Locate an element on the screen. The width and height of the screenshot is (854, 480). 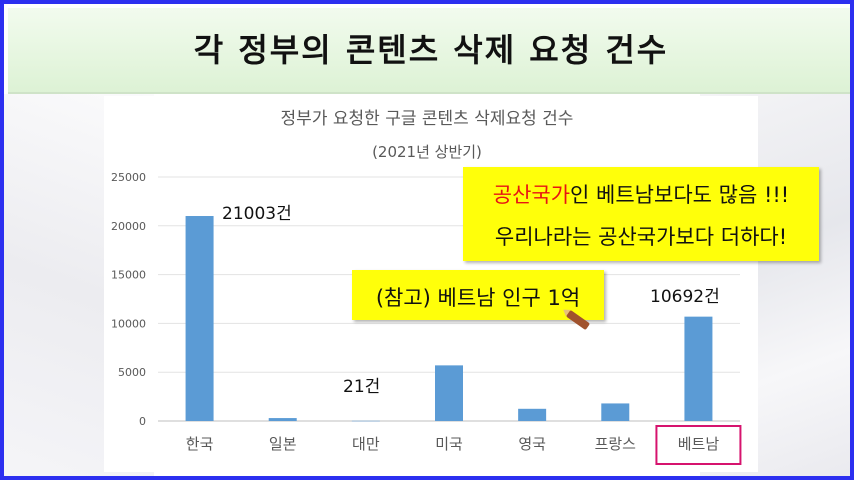
x-category-label: 베트남 is located at coordinates (699, 444).